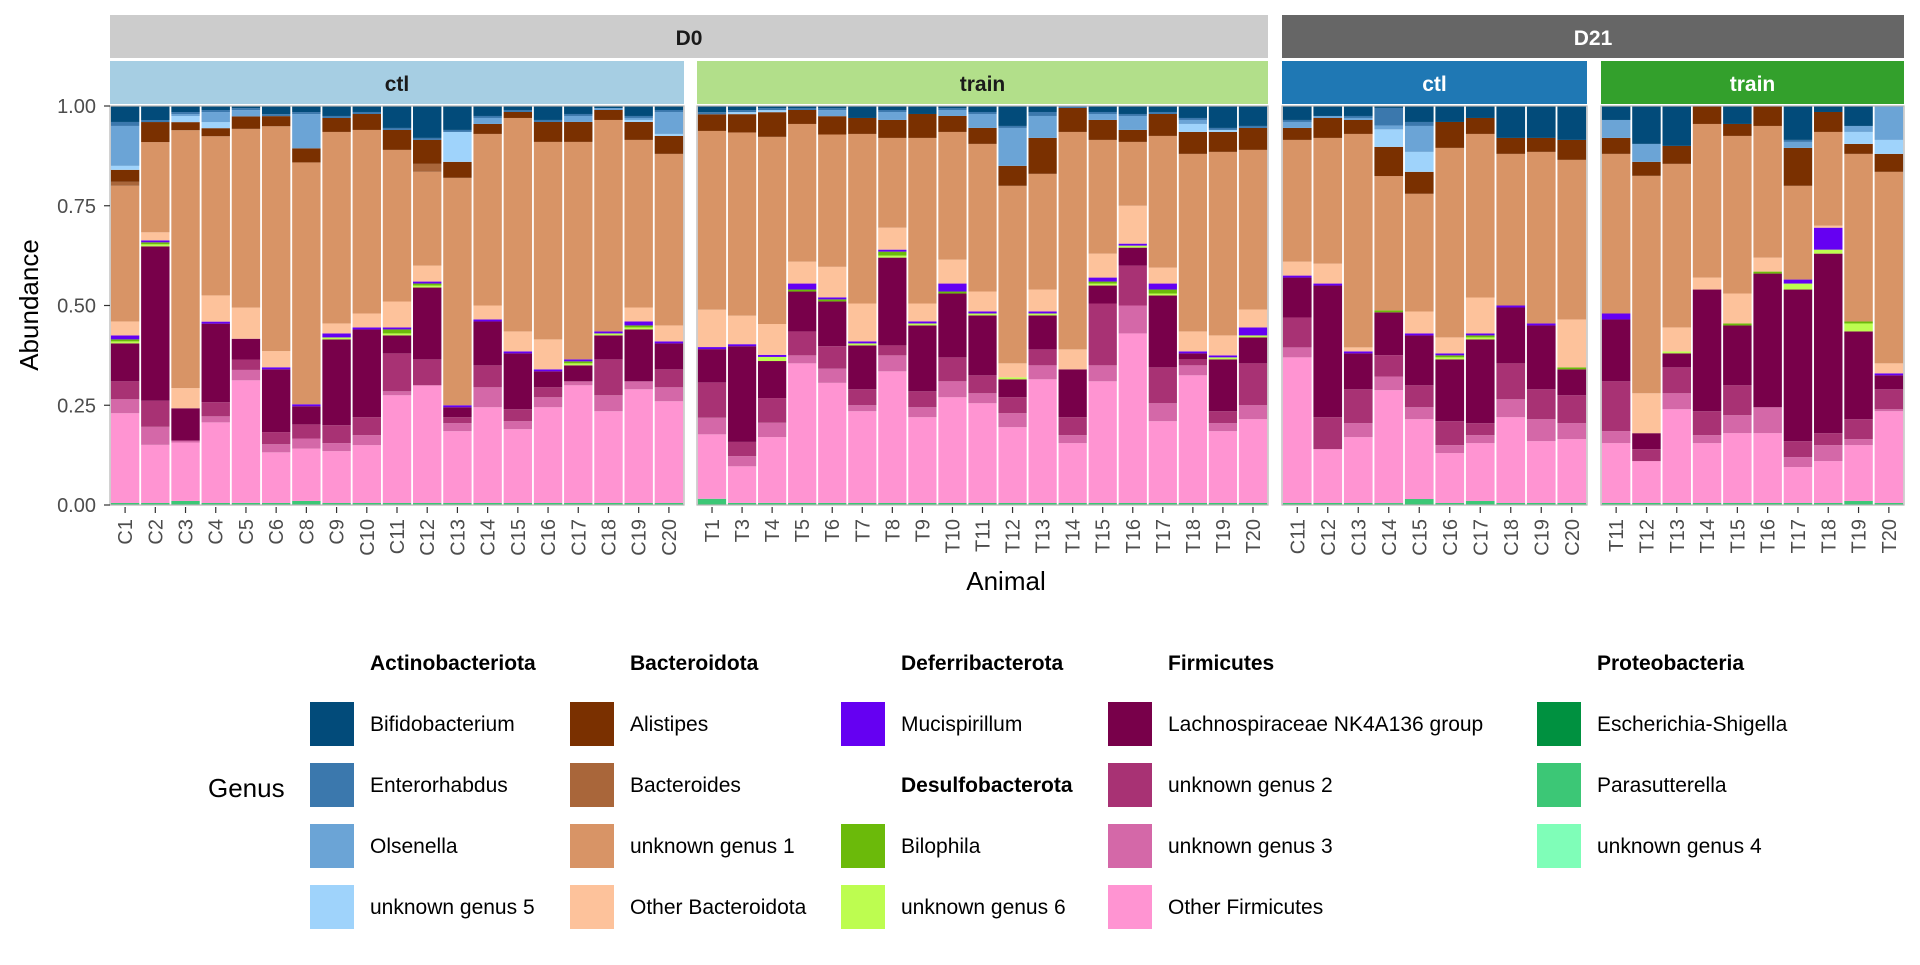 This screenshot has height=965, width=1920. What do you see at coordinates (1044, 536) in the screenshot?
I see `x-tick-label: T13` at bounding box center [1044, 536].